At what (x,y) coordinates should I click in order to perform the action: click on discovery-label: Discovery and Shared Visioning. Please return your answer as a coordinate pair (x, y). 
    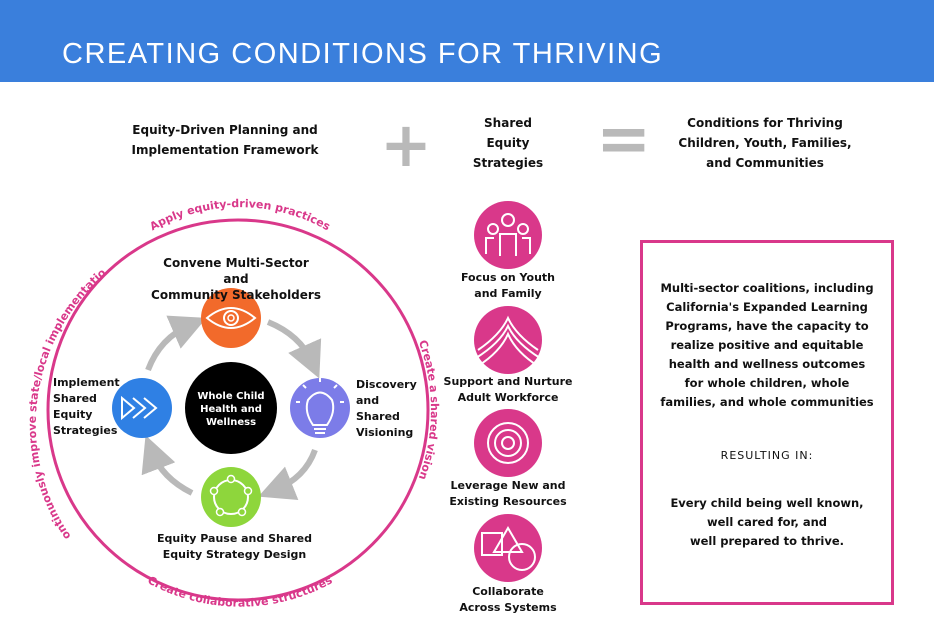
    Looking at the image, I should click on (386, 408).